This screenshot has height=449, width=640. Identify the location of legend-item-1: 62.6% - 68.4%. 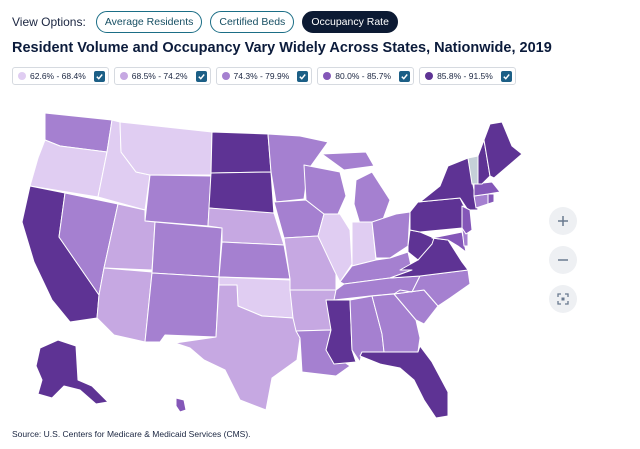
(60, 76).